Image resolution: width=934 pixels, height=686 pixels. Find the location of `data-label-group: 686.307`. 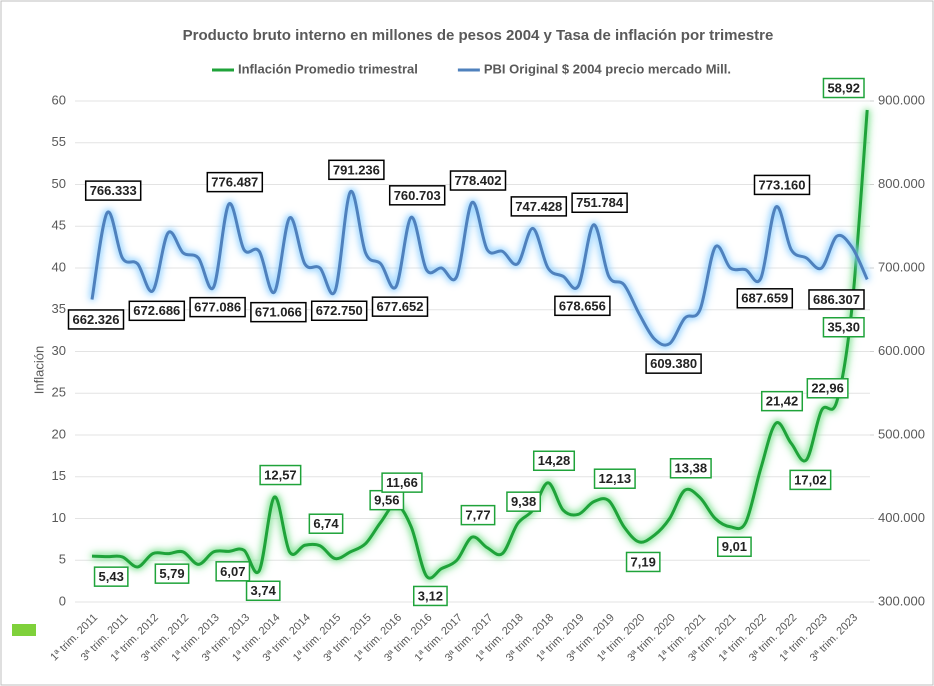

data-label-group: 686.307 is located at coordinates (836, 299).